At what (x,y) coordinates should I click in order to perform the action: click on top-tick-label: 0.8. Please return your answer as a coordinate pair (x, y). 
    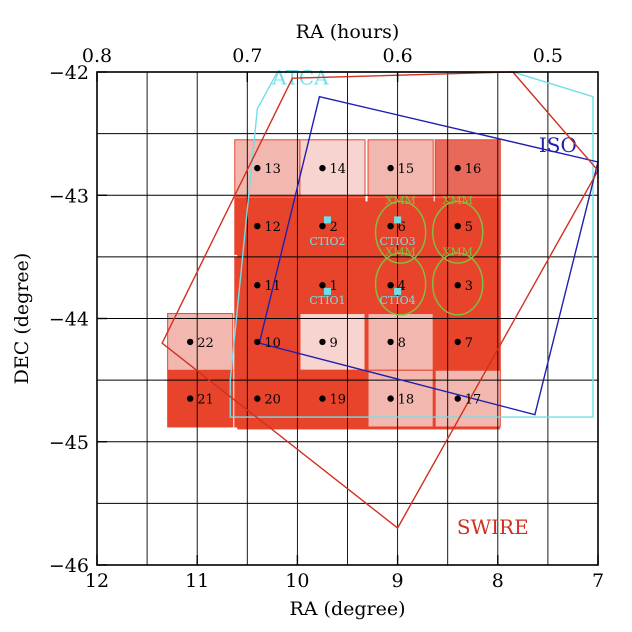
    Looking at the image, I should click on (97, 56).